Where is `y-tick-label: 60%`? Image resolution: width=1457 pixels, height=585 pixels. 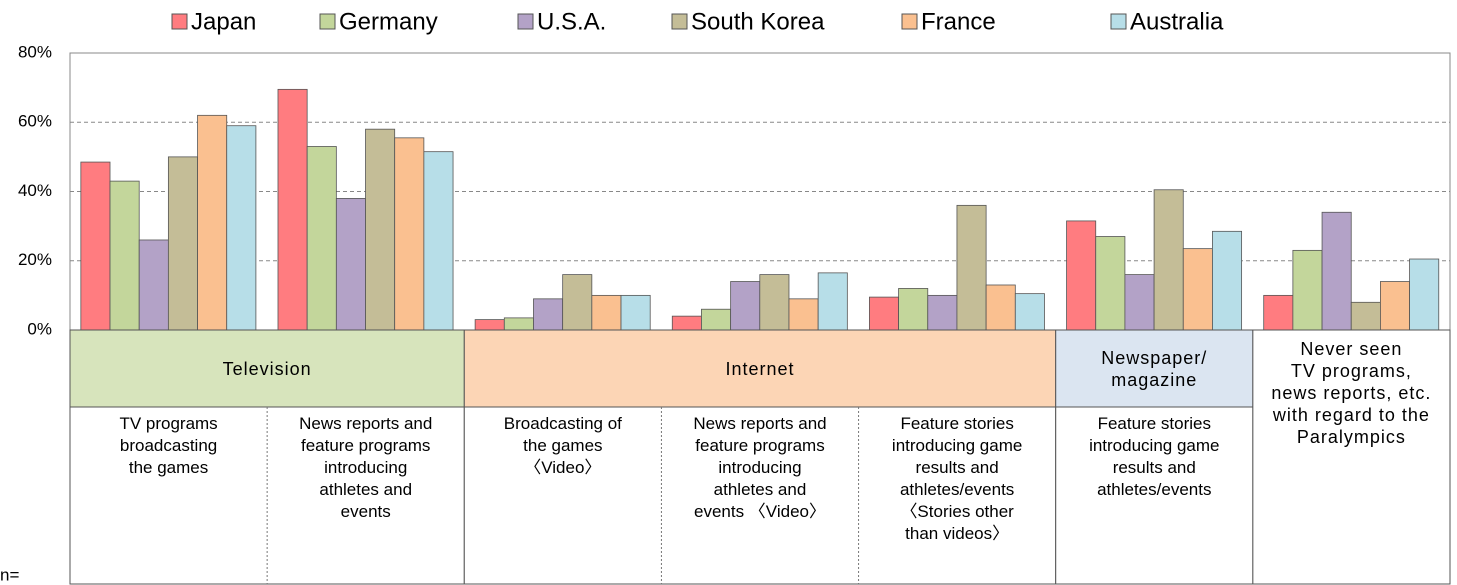 y-tick-label: 60% is located at coordinates (35, 121).